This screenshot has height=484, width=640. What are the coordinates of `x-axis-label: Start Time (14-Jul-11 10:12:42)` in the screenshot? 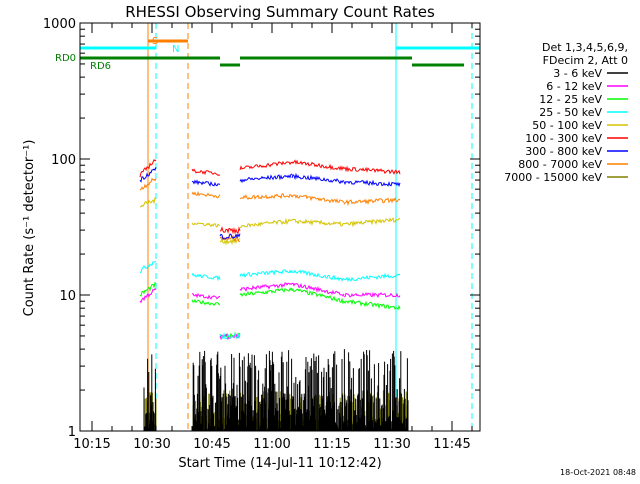 It's located at (279, 463).